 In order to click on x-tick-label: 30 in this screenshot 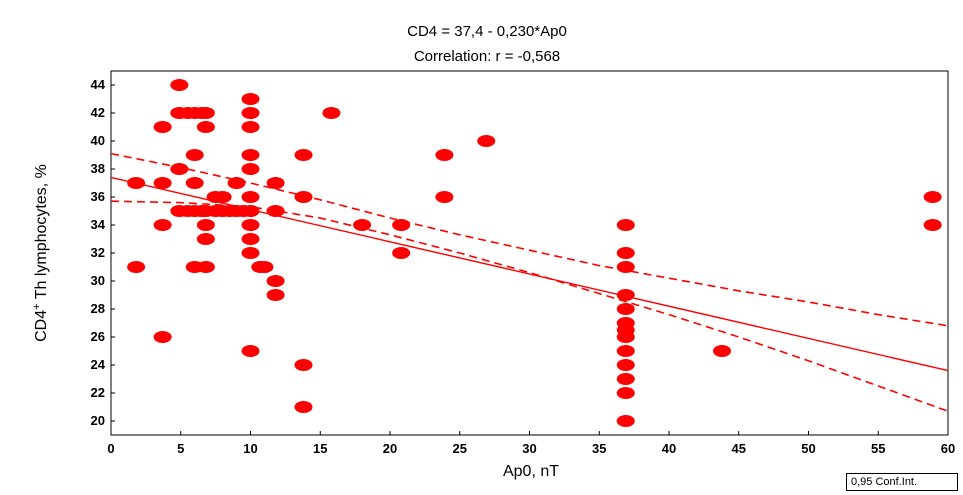, I will do `click(529, 448)`.